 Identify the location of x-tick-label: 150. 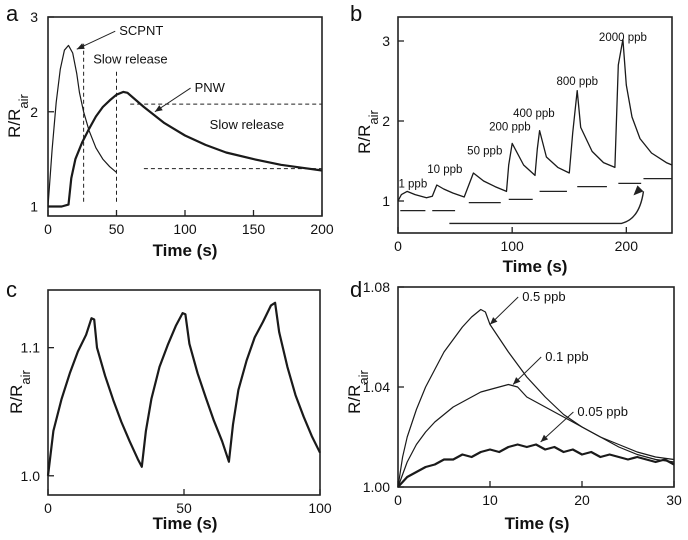
(254, 229).